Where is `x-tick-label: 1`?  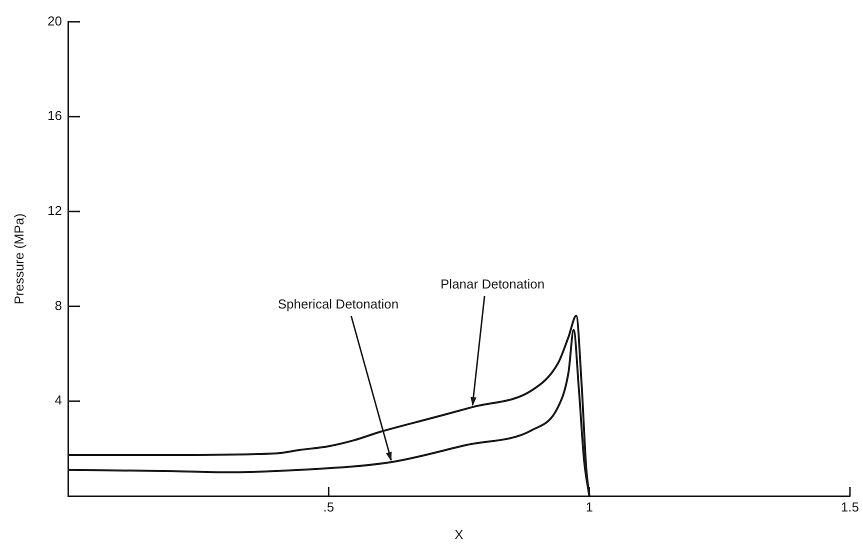 x-tick-label: 1 is located at coordinates (589, 506).